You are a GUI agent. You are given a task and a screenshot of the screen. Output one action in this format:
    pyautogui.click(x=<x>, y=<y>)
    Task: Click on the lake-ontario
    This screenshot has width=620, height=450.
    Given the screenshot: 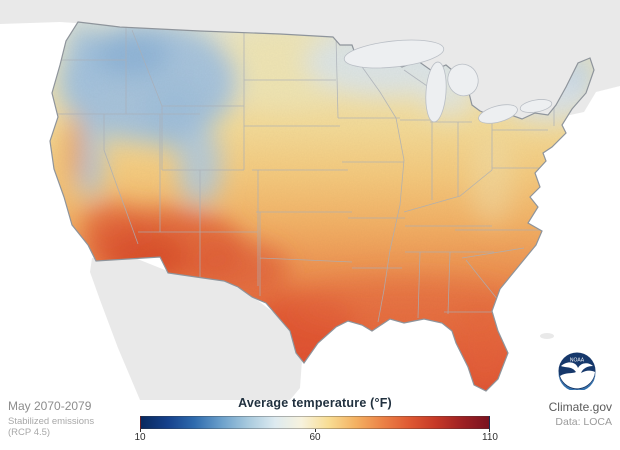 What is the action you would take?
    pyautogui.click(x=536, y=106)
    